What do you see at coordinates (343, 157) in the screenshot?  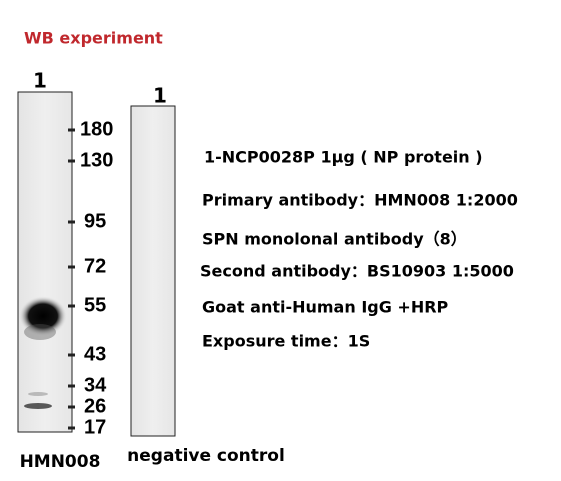 I see `info-line: 1-NCP0028P 1μg ( NP protein )` at bounding box center [343, 157].